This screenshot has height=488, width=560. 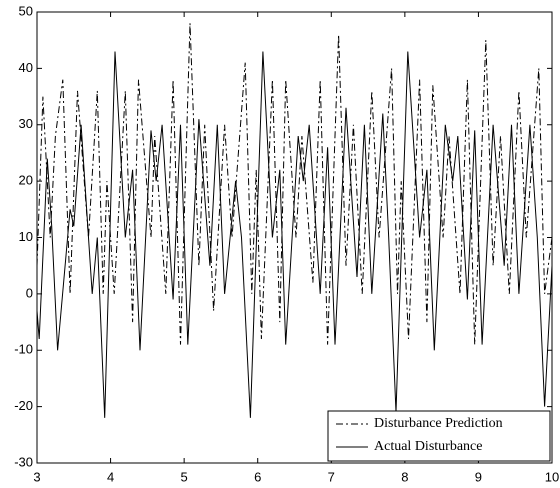 What do you see at coordinates (26, 180) in the screenshot?
I see `y-tick-label: 20` at bounding box center [26, 180].